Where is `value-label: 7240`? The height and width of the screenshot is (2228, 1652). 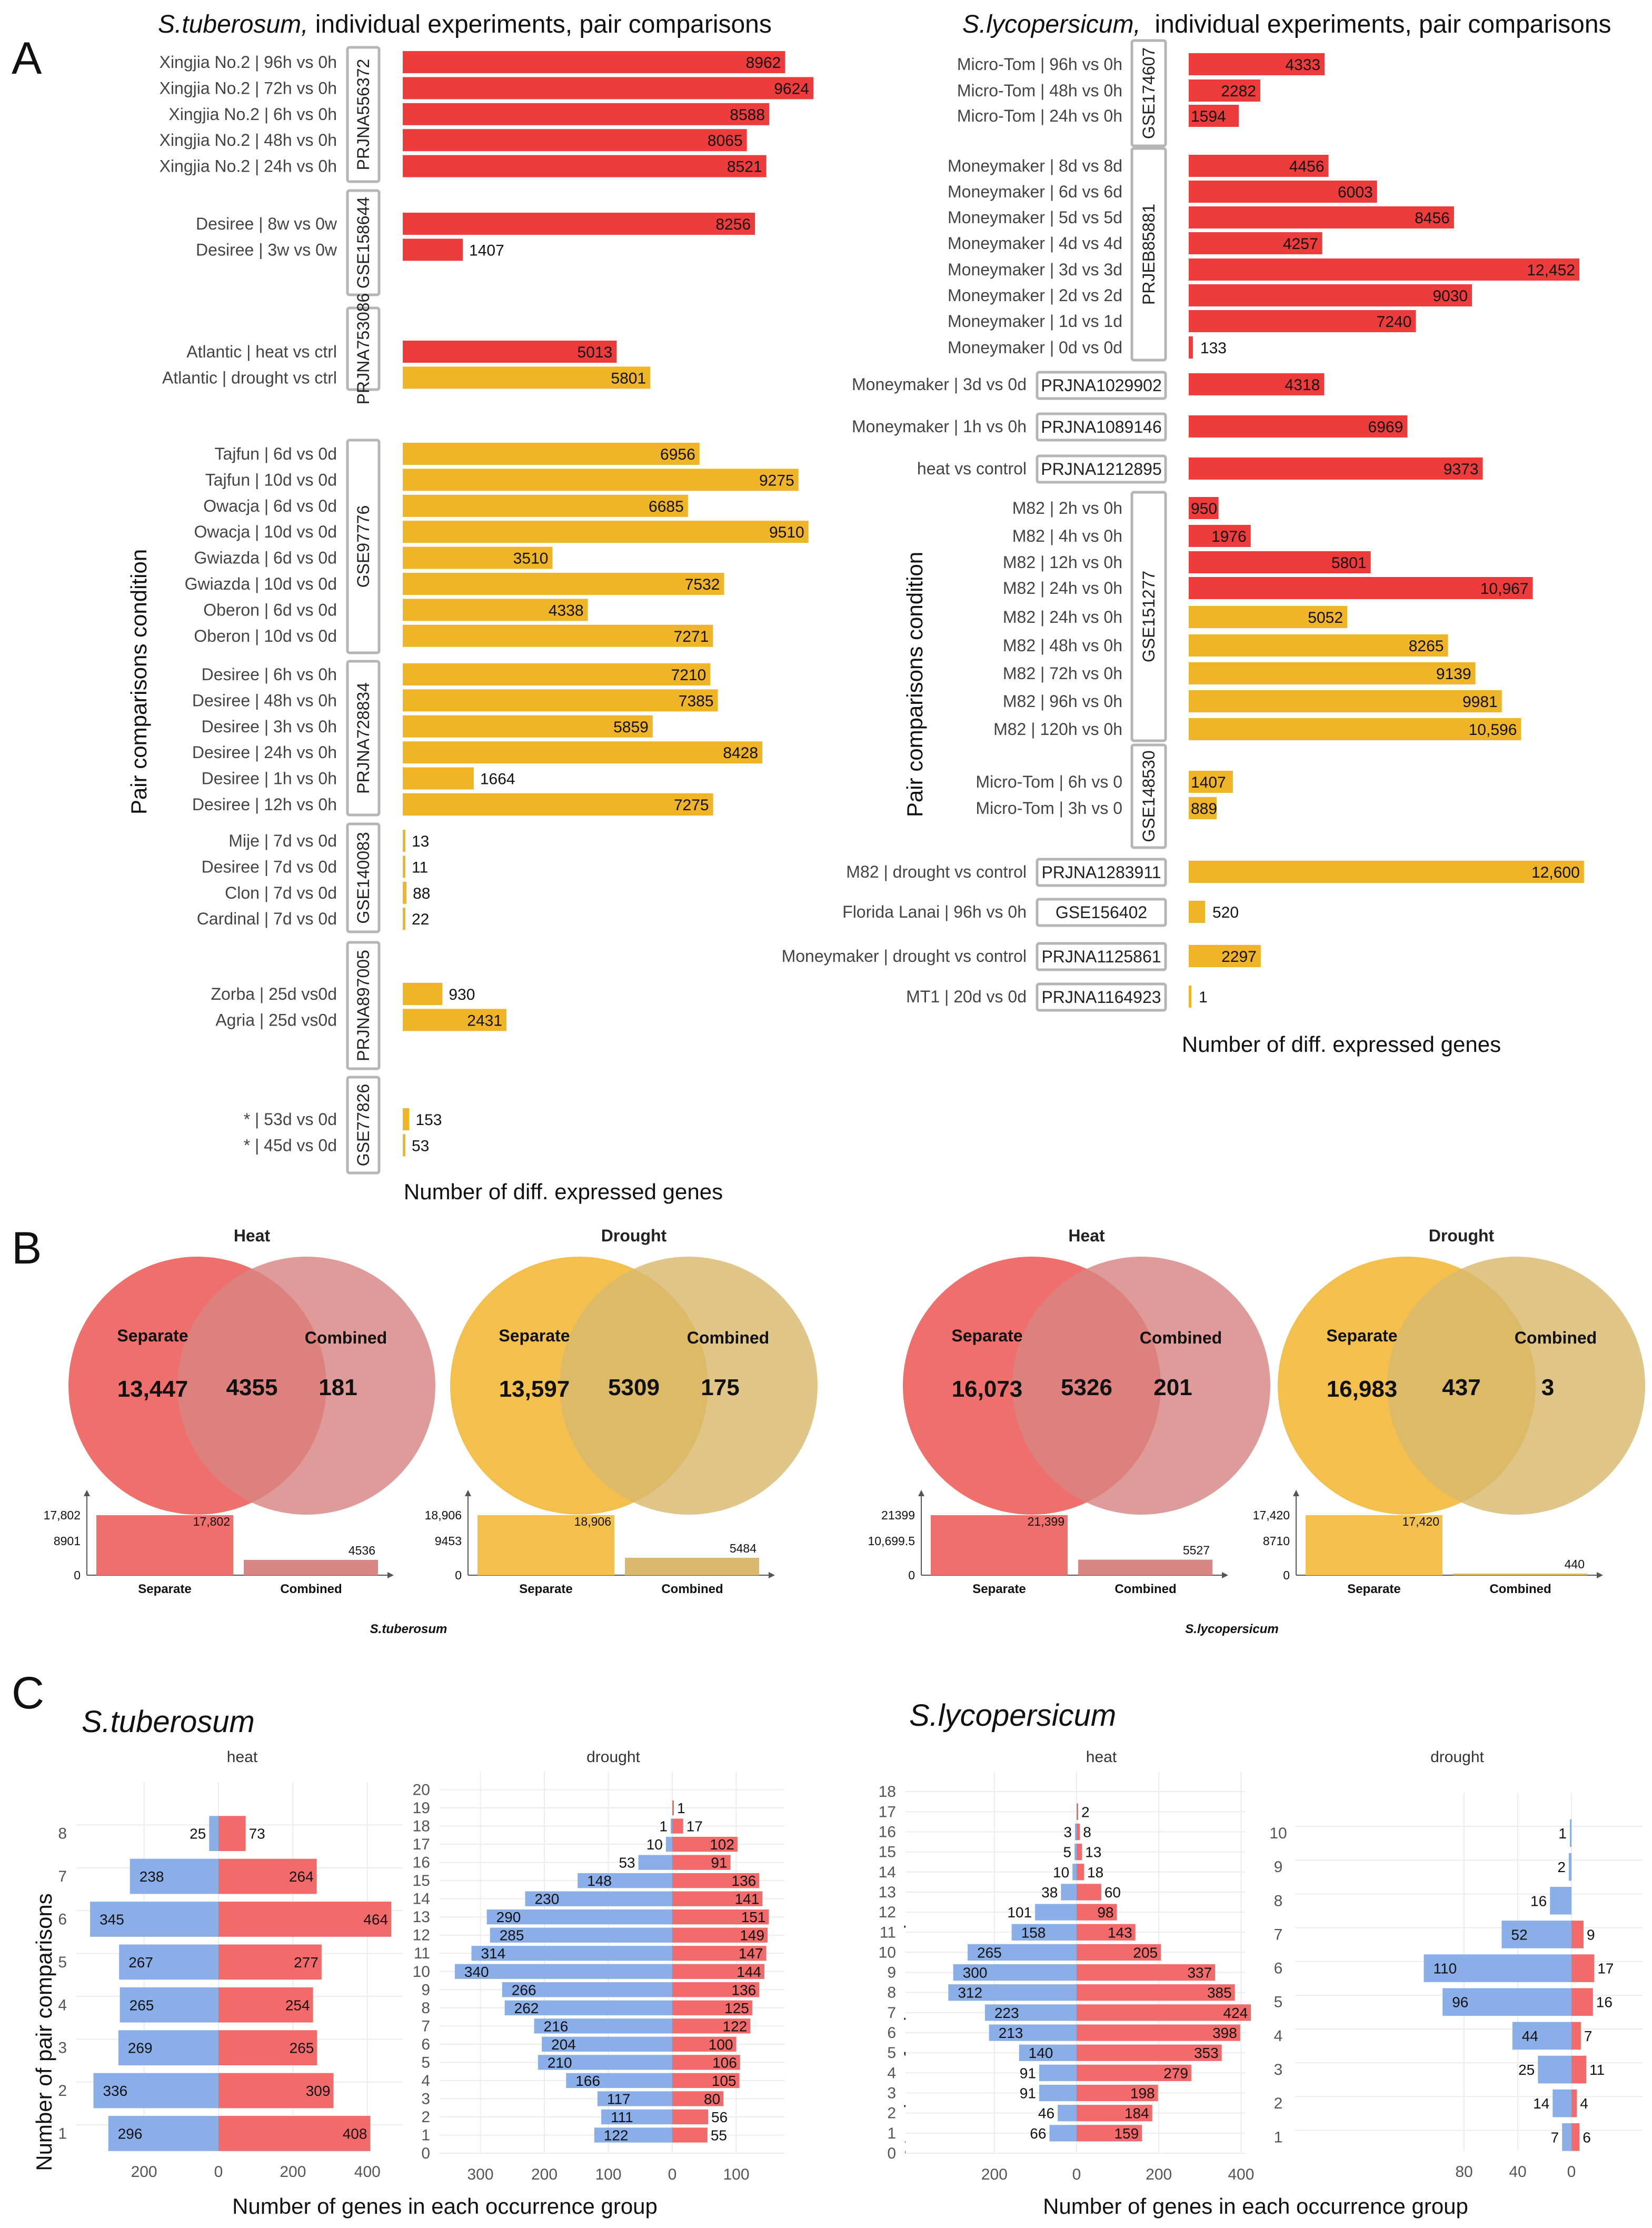 value-label: 7240 is located at coordinates (1394, 322).